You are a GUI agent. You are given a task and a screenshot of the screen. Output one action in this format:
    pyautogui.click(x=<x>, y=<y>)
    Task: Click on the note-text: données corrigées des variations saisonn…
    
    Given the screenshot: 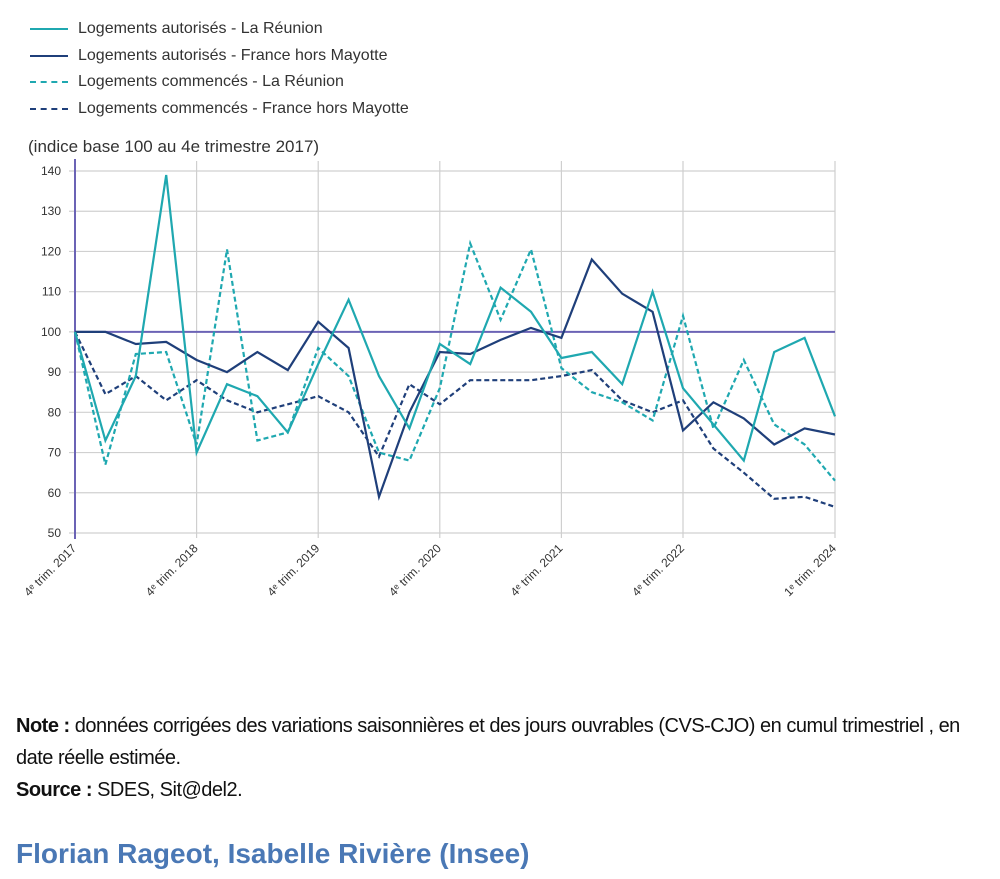 What is the action you would take?
    pyautogui.click(x=488, y=742)
    